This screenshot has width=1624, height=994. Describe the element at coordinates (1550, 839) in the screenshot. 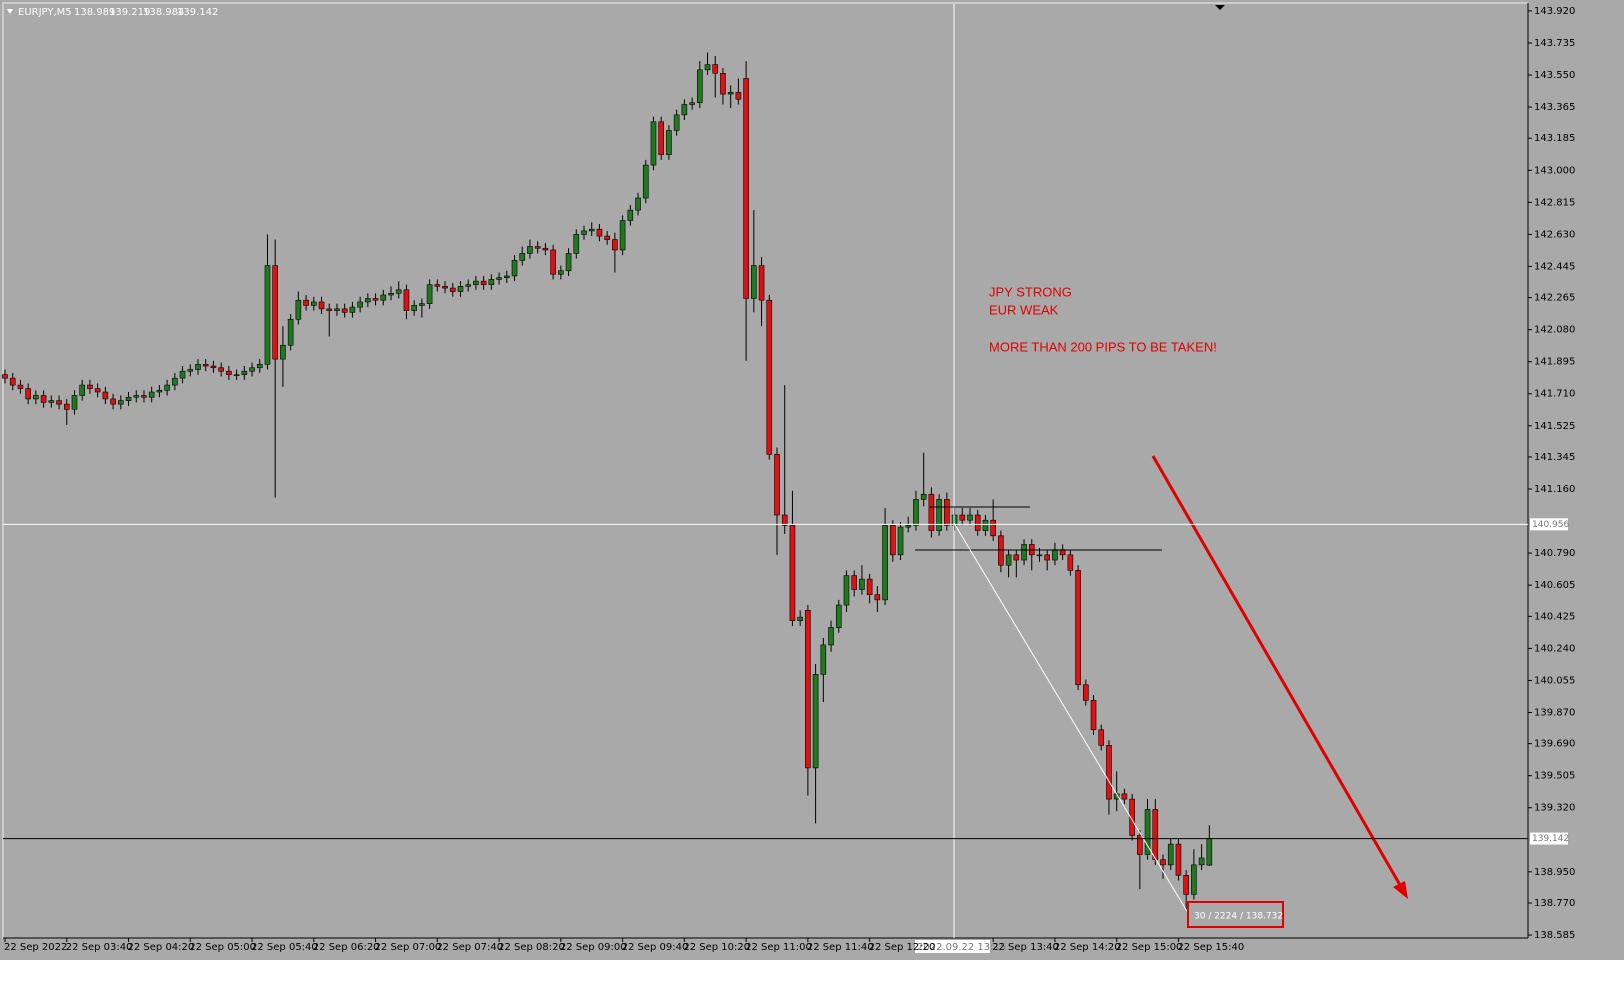

I see `bid-label: 139.142` at that location.